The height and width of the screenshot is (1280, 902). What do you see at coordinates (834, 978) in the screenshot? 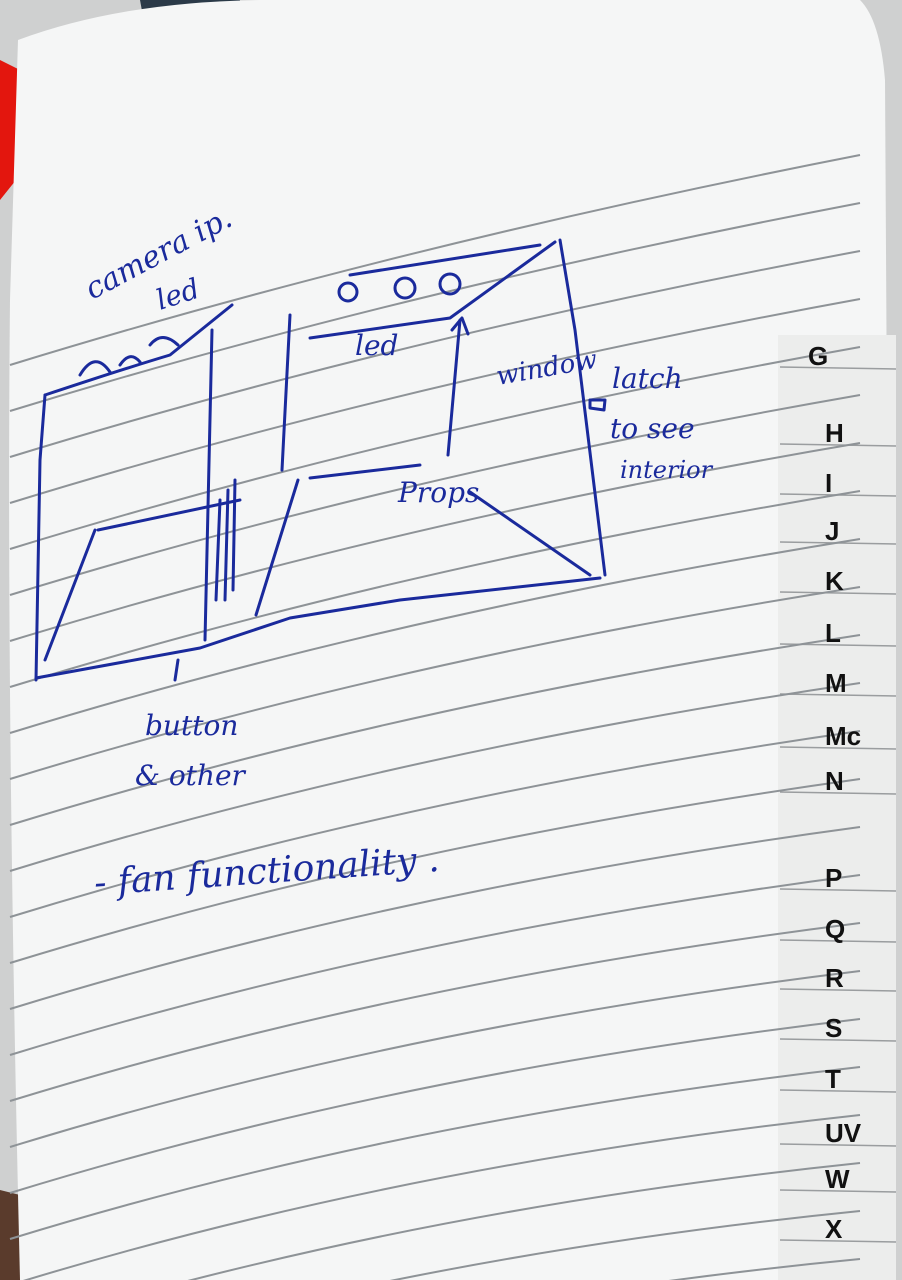
I see `index-tab-r: R` at bounding box center [834, 978].